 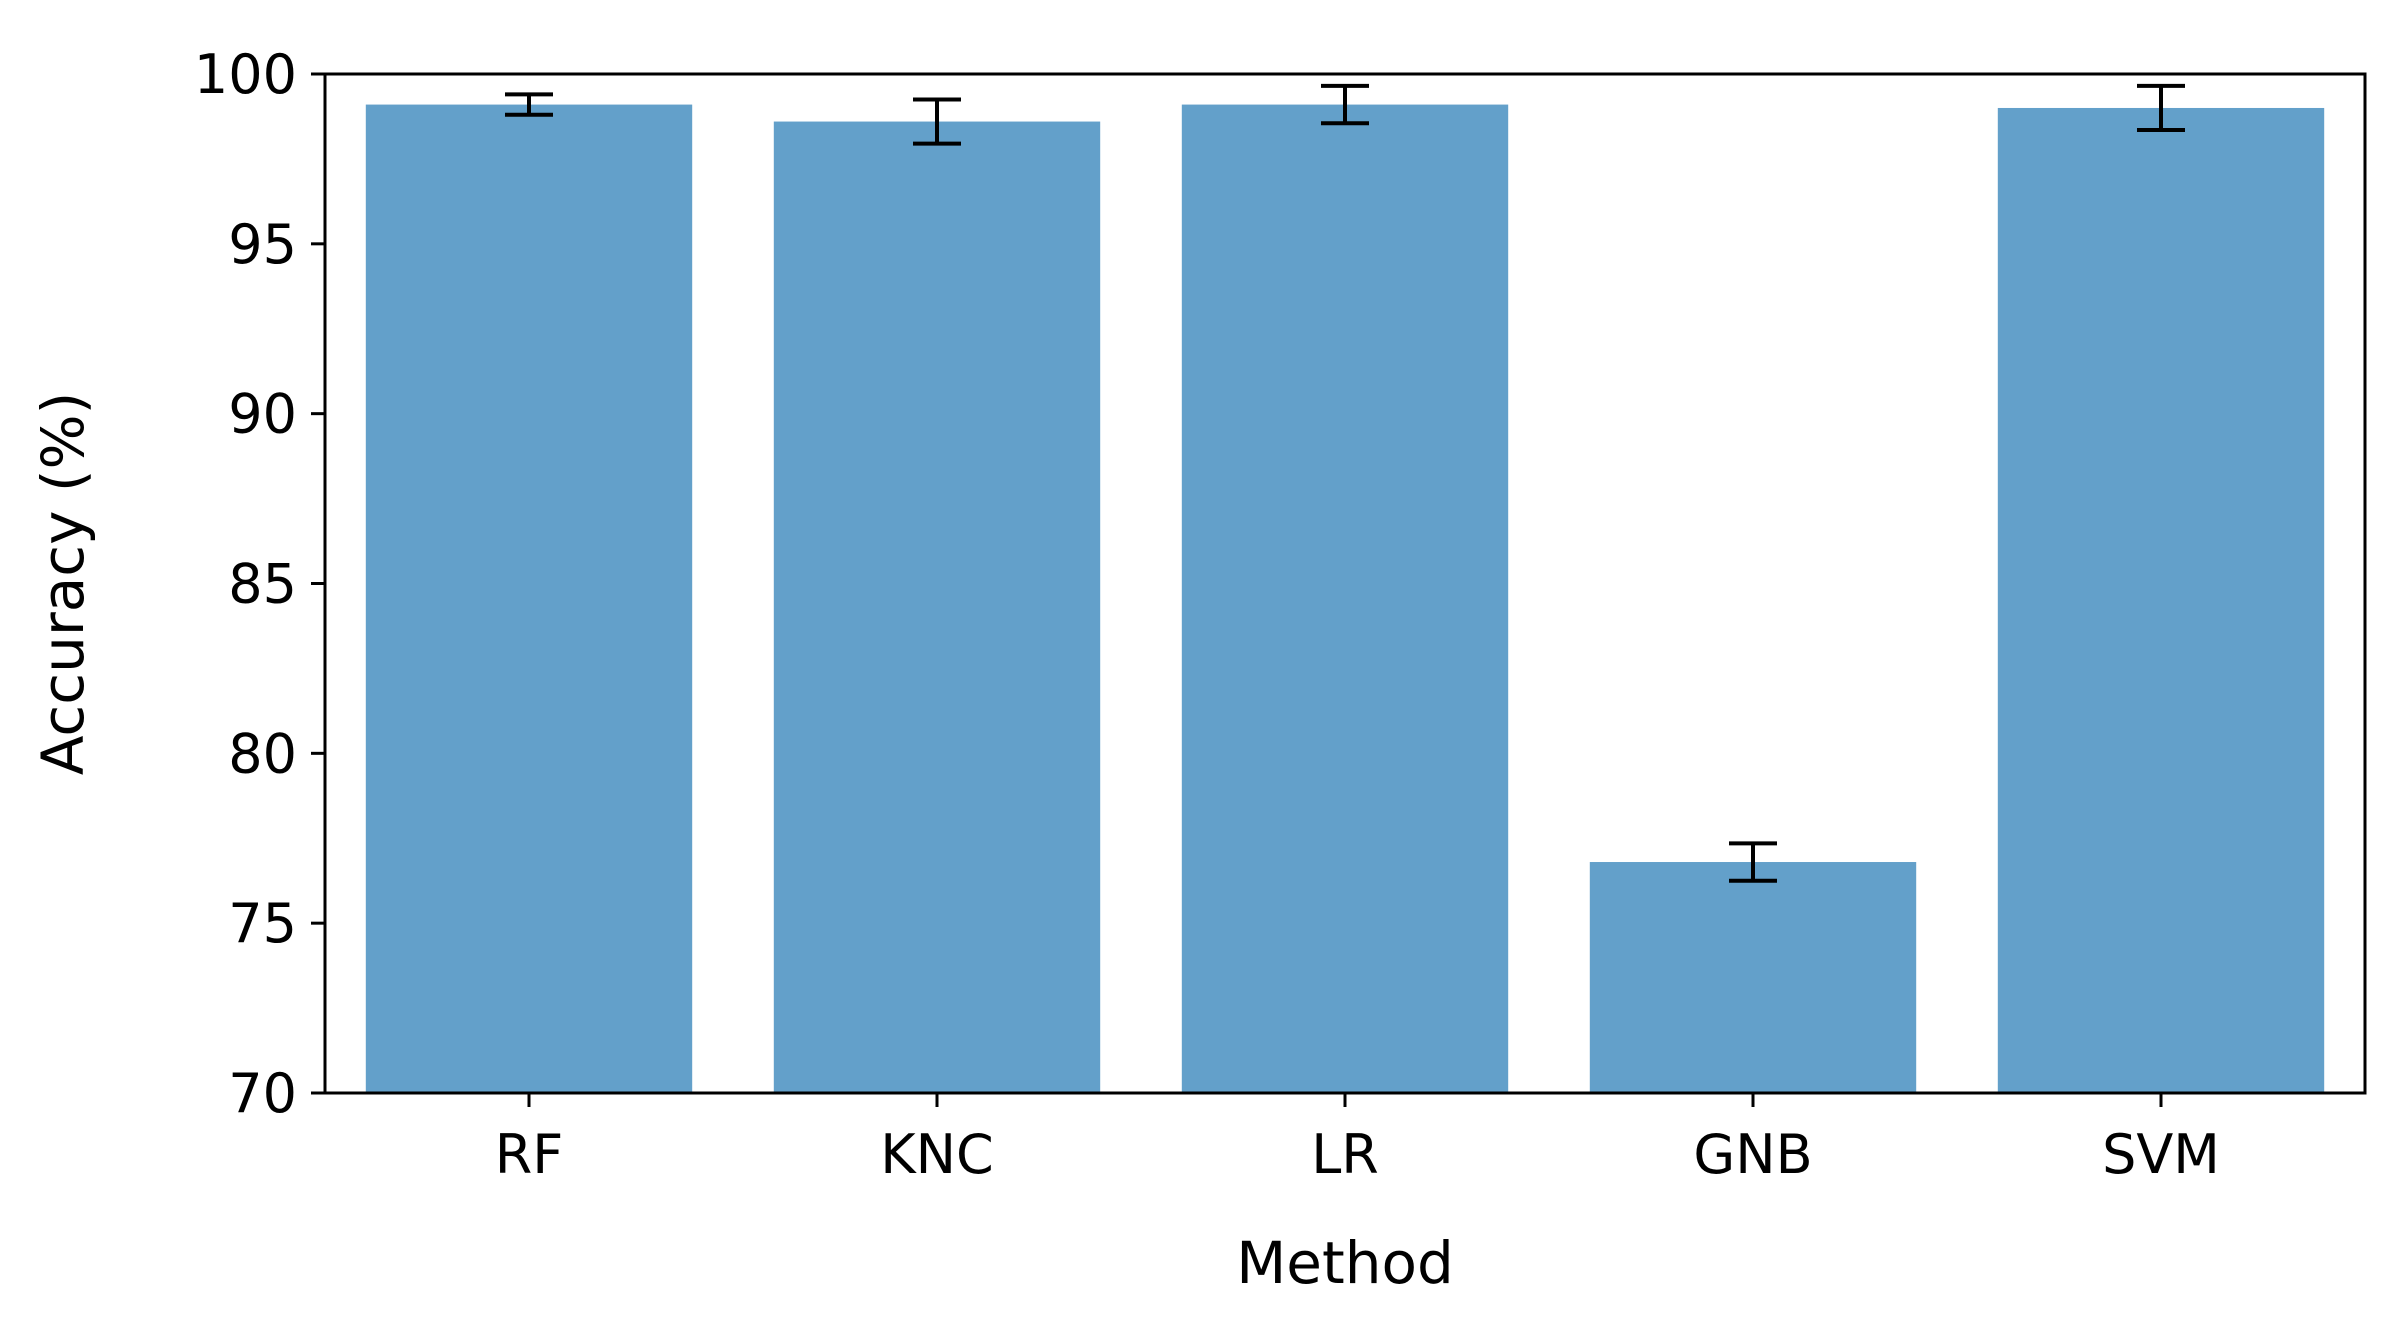 What do you see at coordinates (1345, 1263) in the screenshot?
I see `x-axis-label: Method` at bounding box center [1345, 1263].